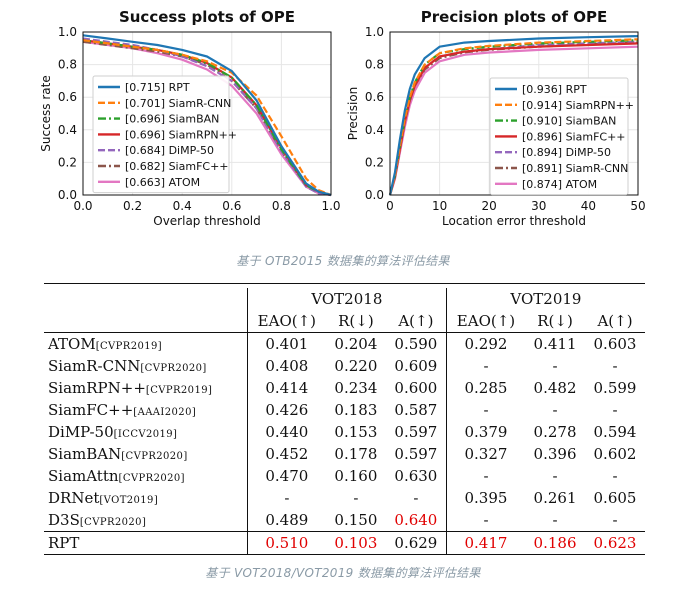 This screenshot has width=686, height=590. I want to click on method-label: RPT, so click(64, 543).